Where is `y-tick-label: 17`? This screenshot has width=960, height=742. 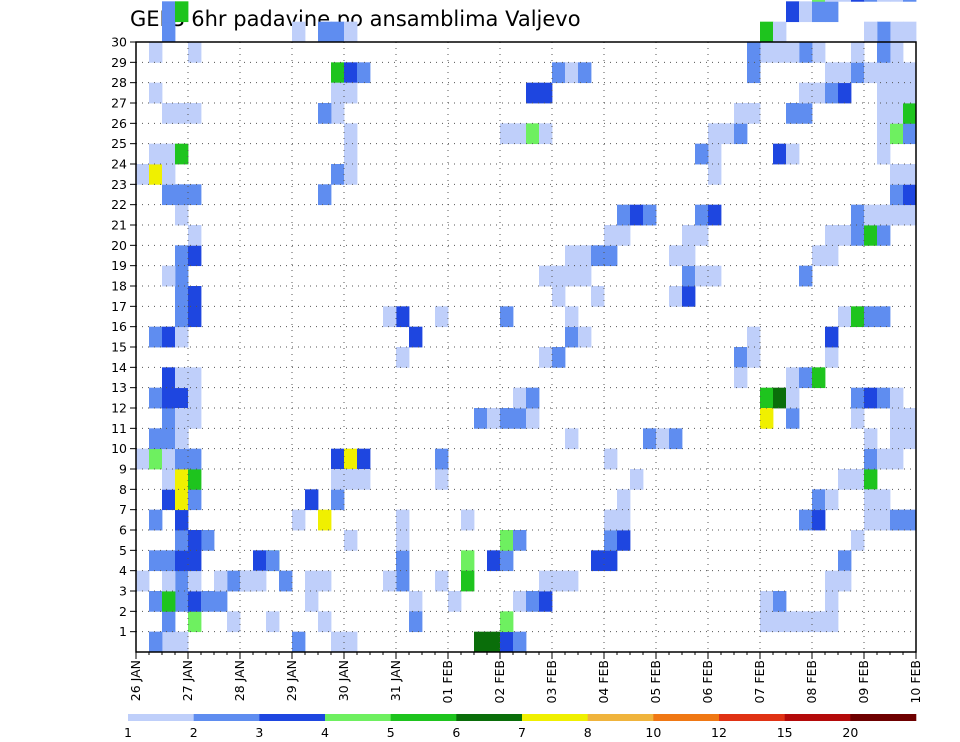
y-tick-label: 17 is located at coordinates (119, 306).